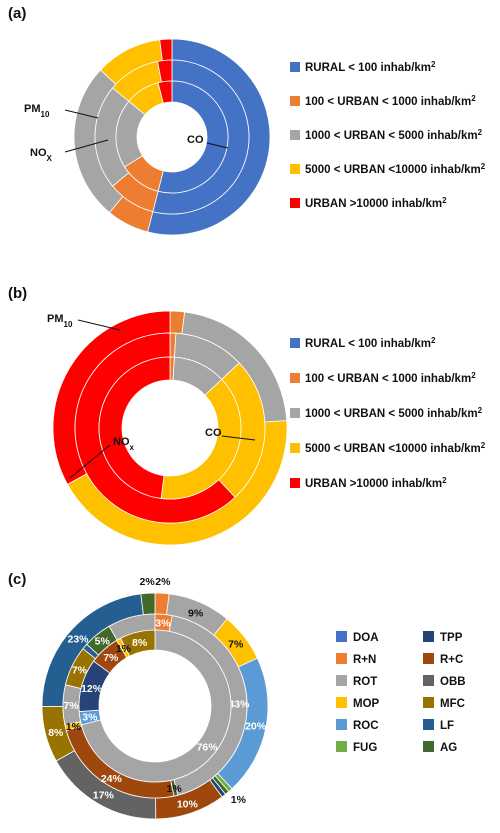  I want to click on pct-label-inner-5: 8%, so click(140, 643).